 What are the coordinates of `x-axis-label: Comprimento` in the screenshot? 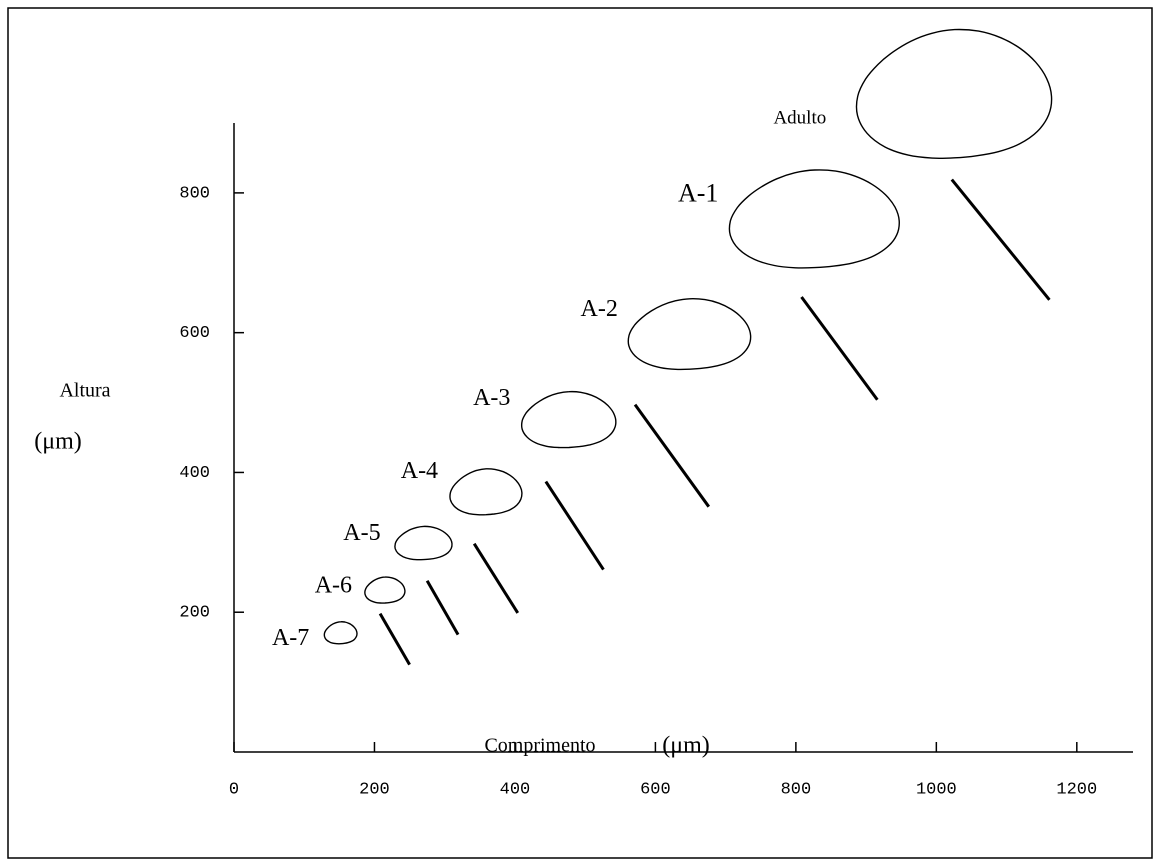 It's located at (539, 746).